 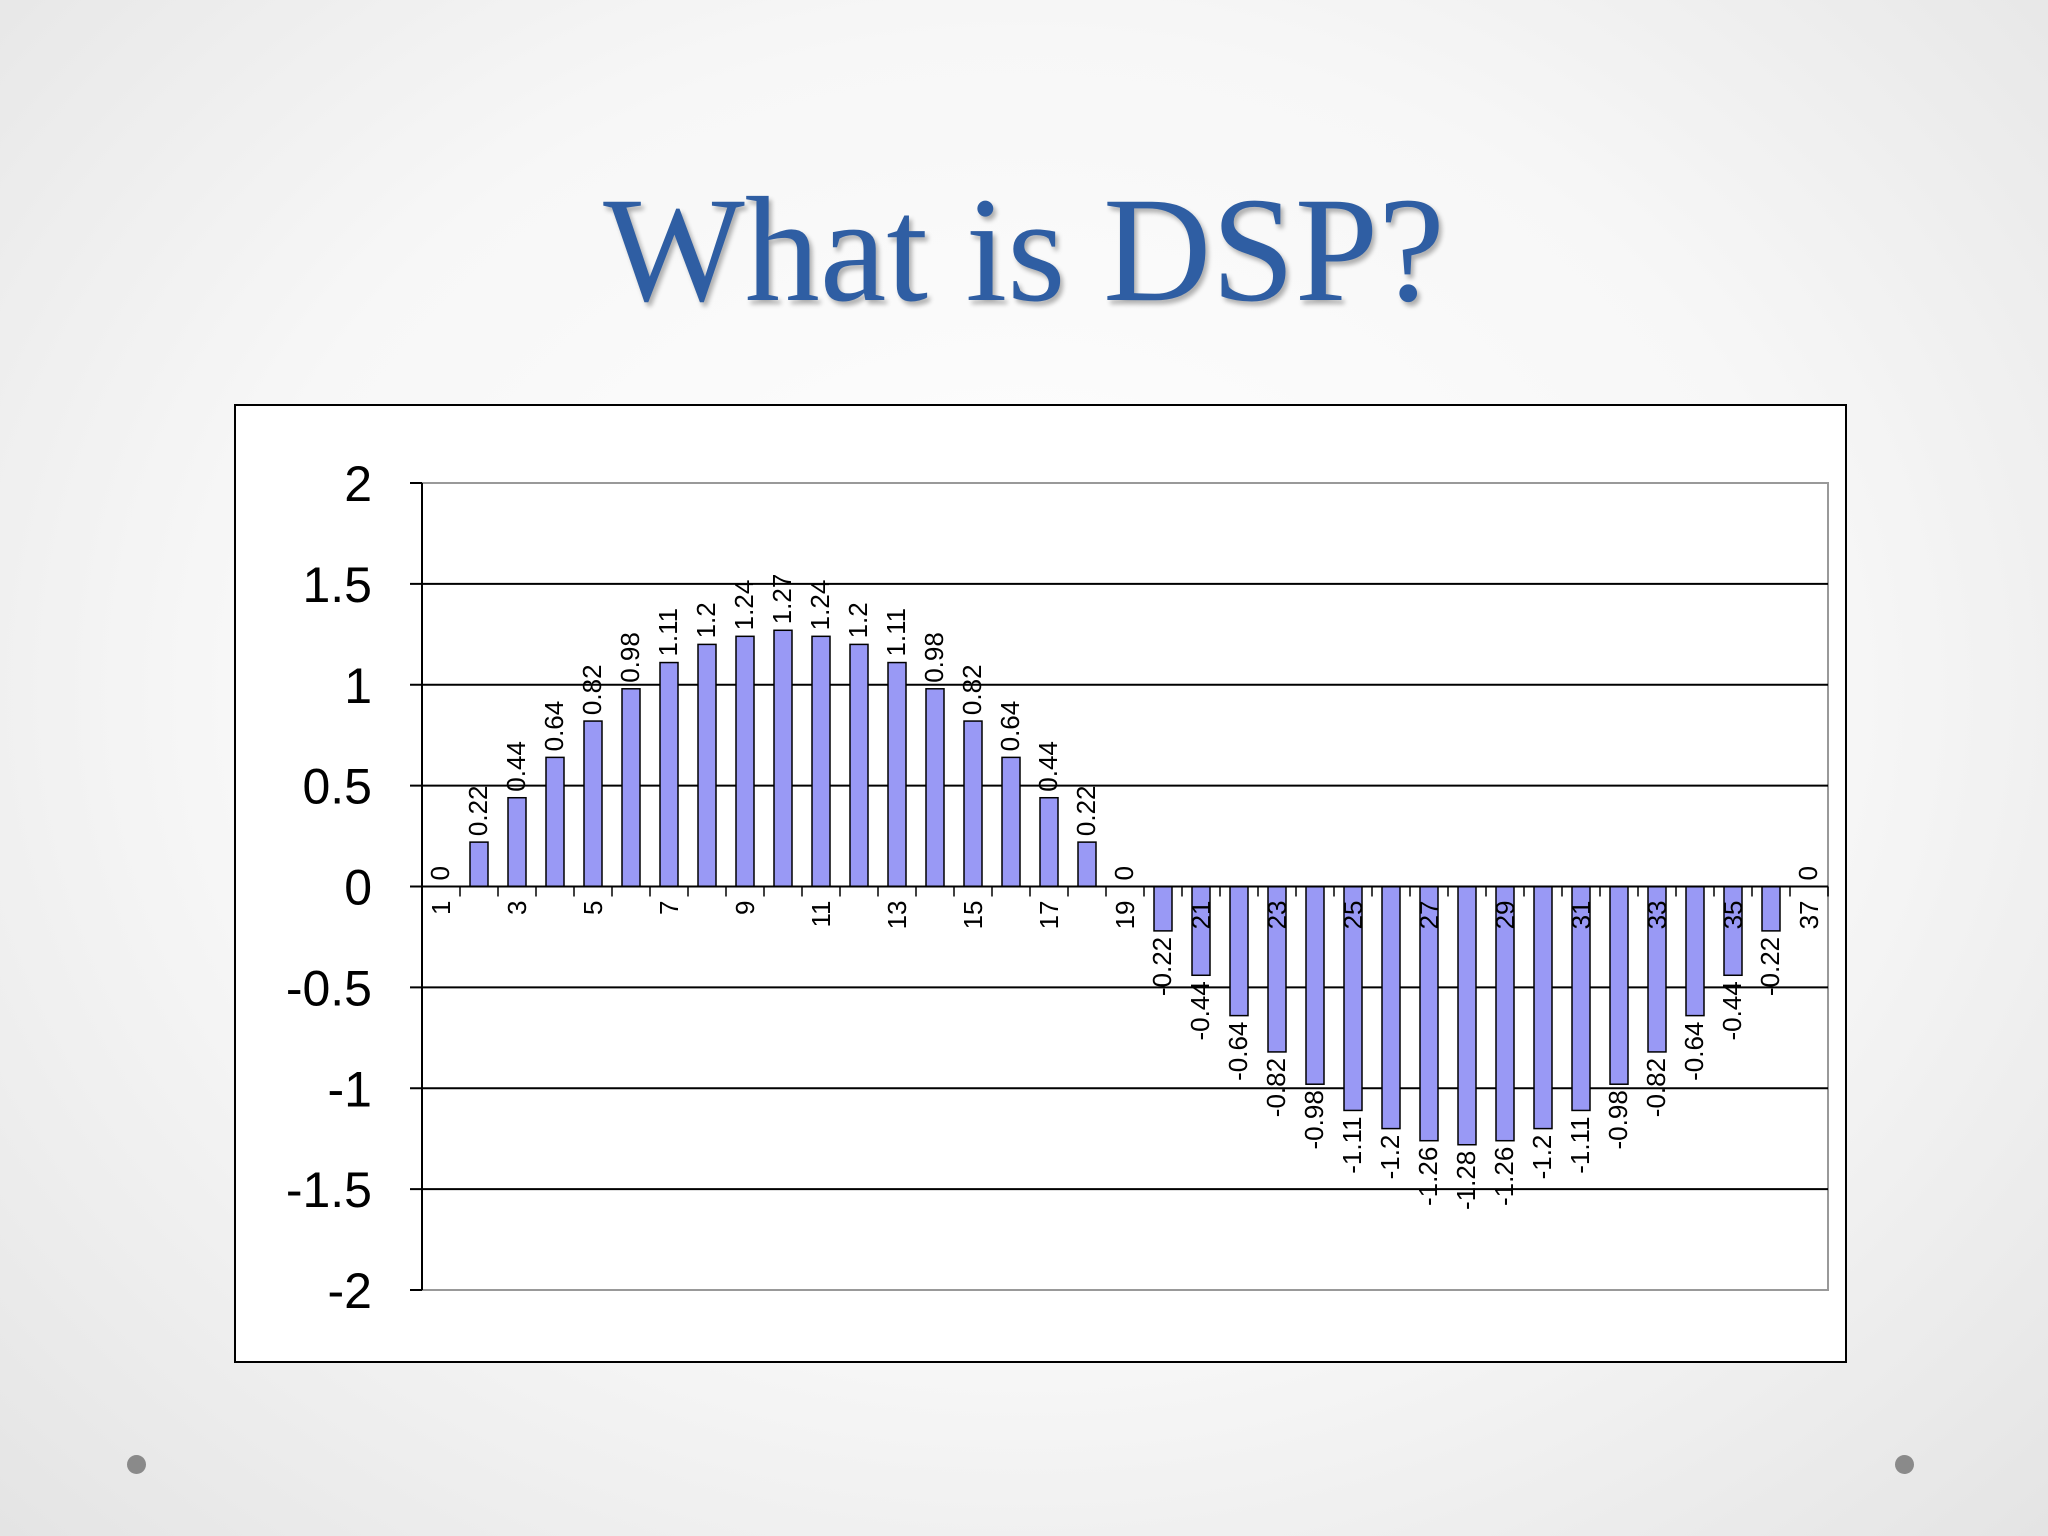 I want to click on y-tick-label: 0, so click(x=358, y=888).